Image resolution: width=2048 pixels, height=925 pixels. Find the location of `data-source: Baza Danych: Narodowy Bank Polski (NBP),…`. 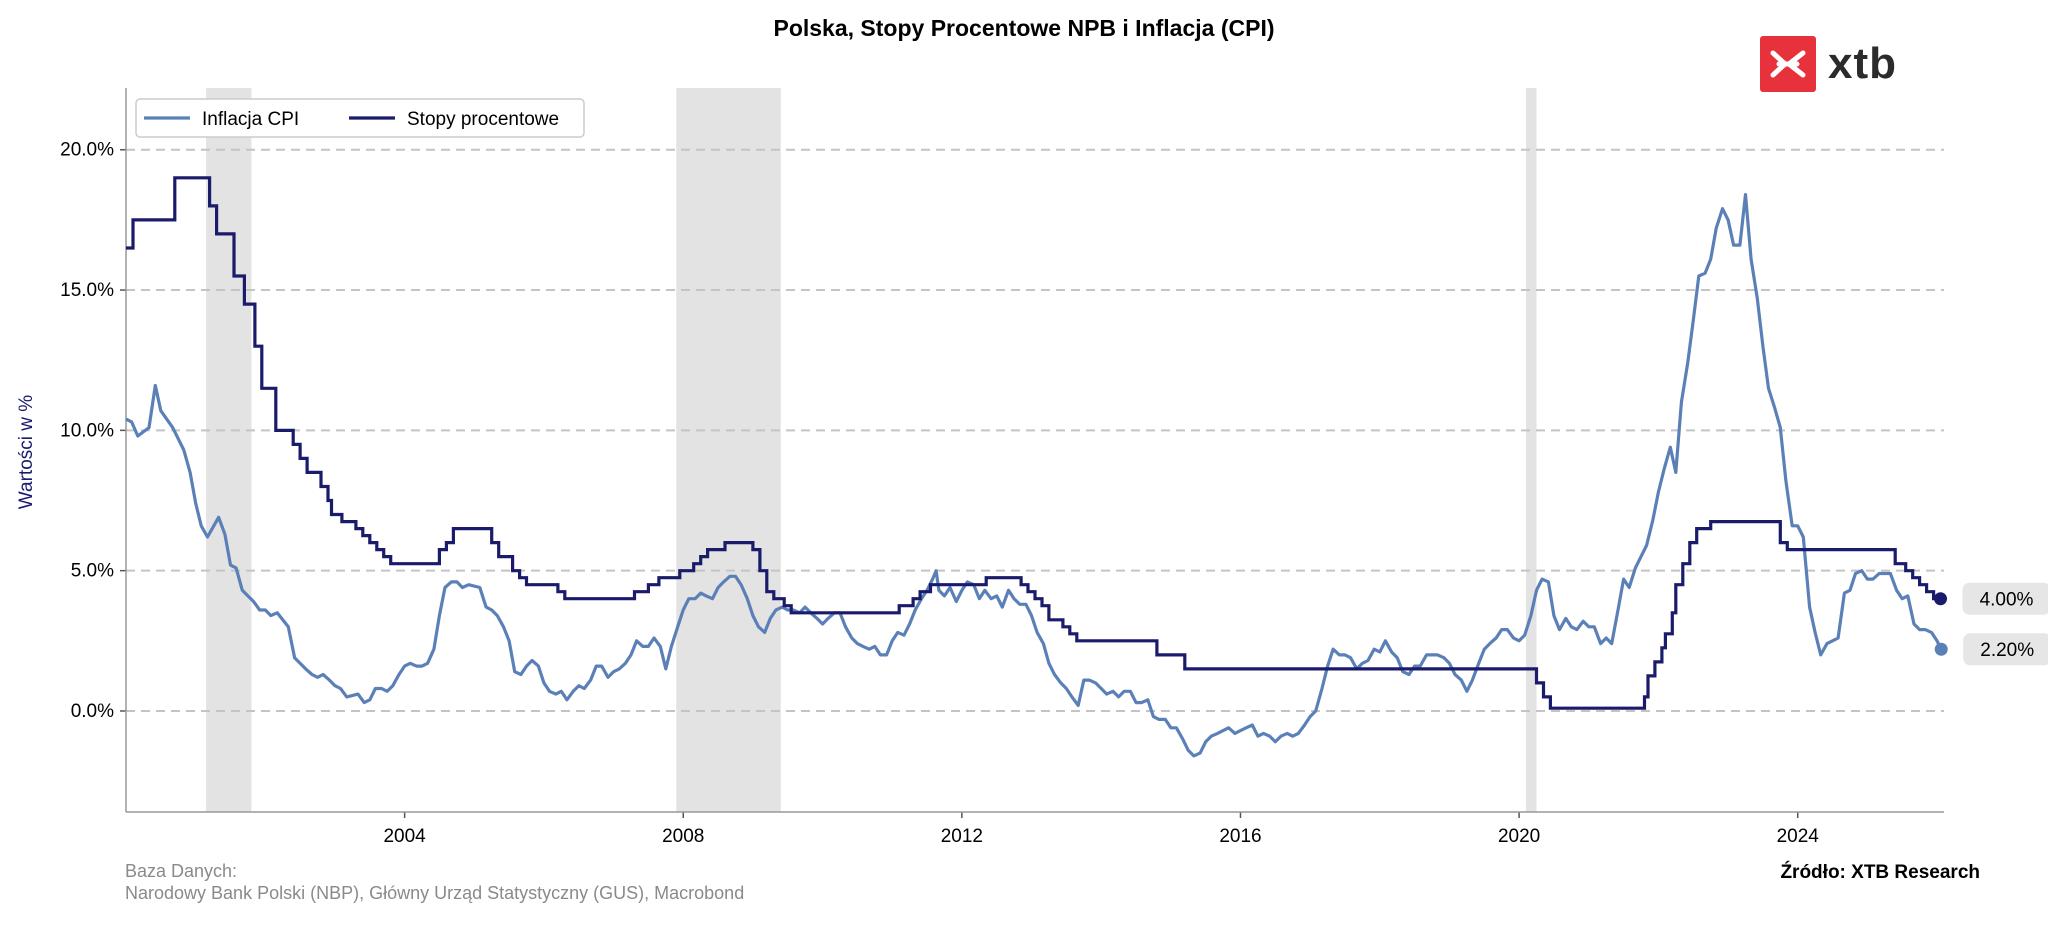

data-source: Baza Danych: Narodowy Bank Polski (NBP),… is located at coordinates (434, 882).